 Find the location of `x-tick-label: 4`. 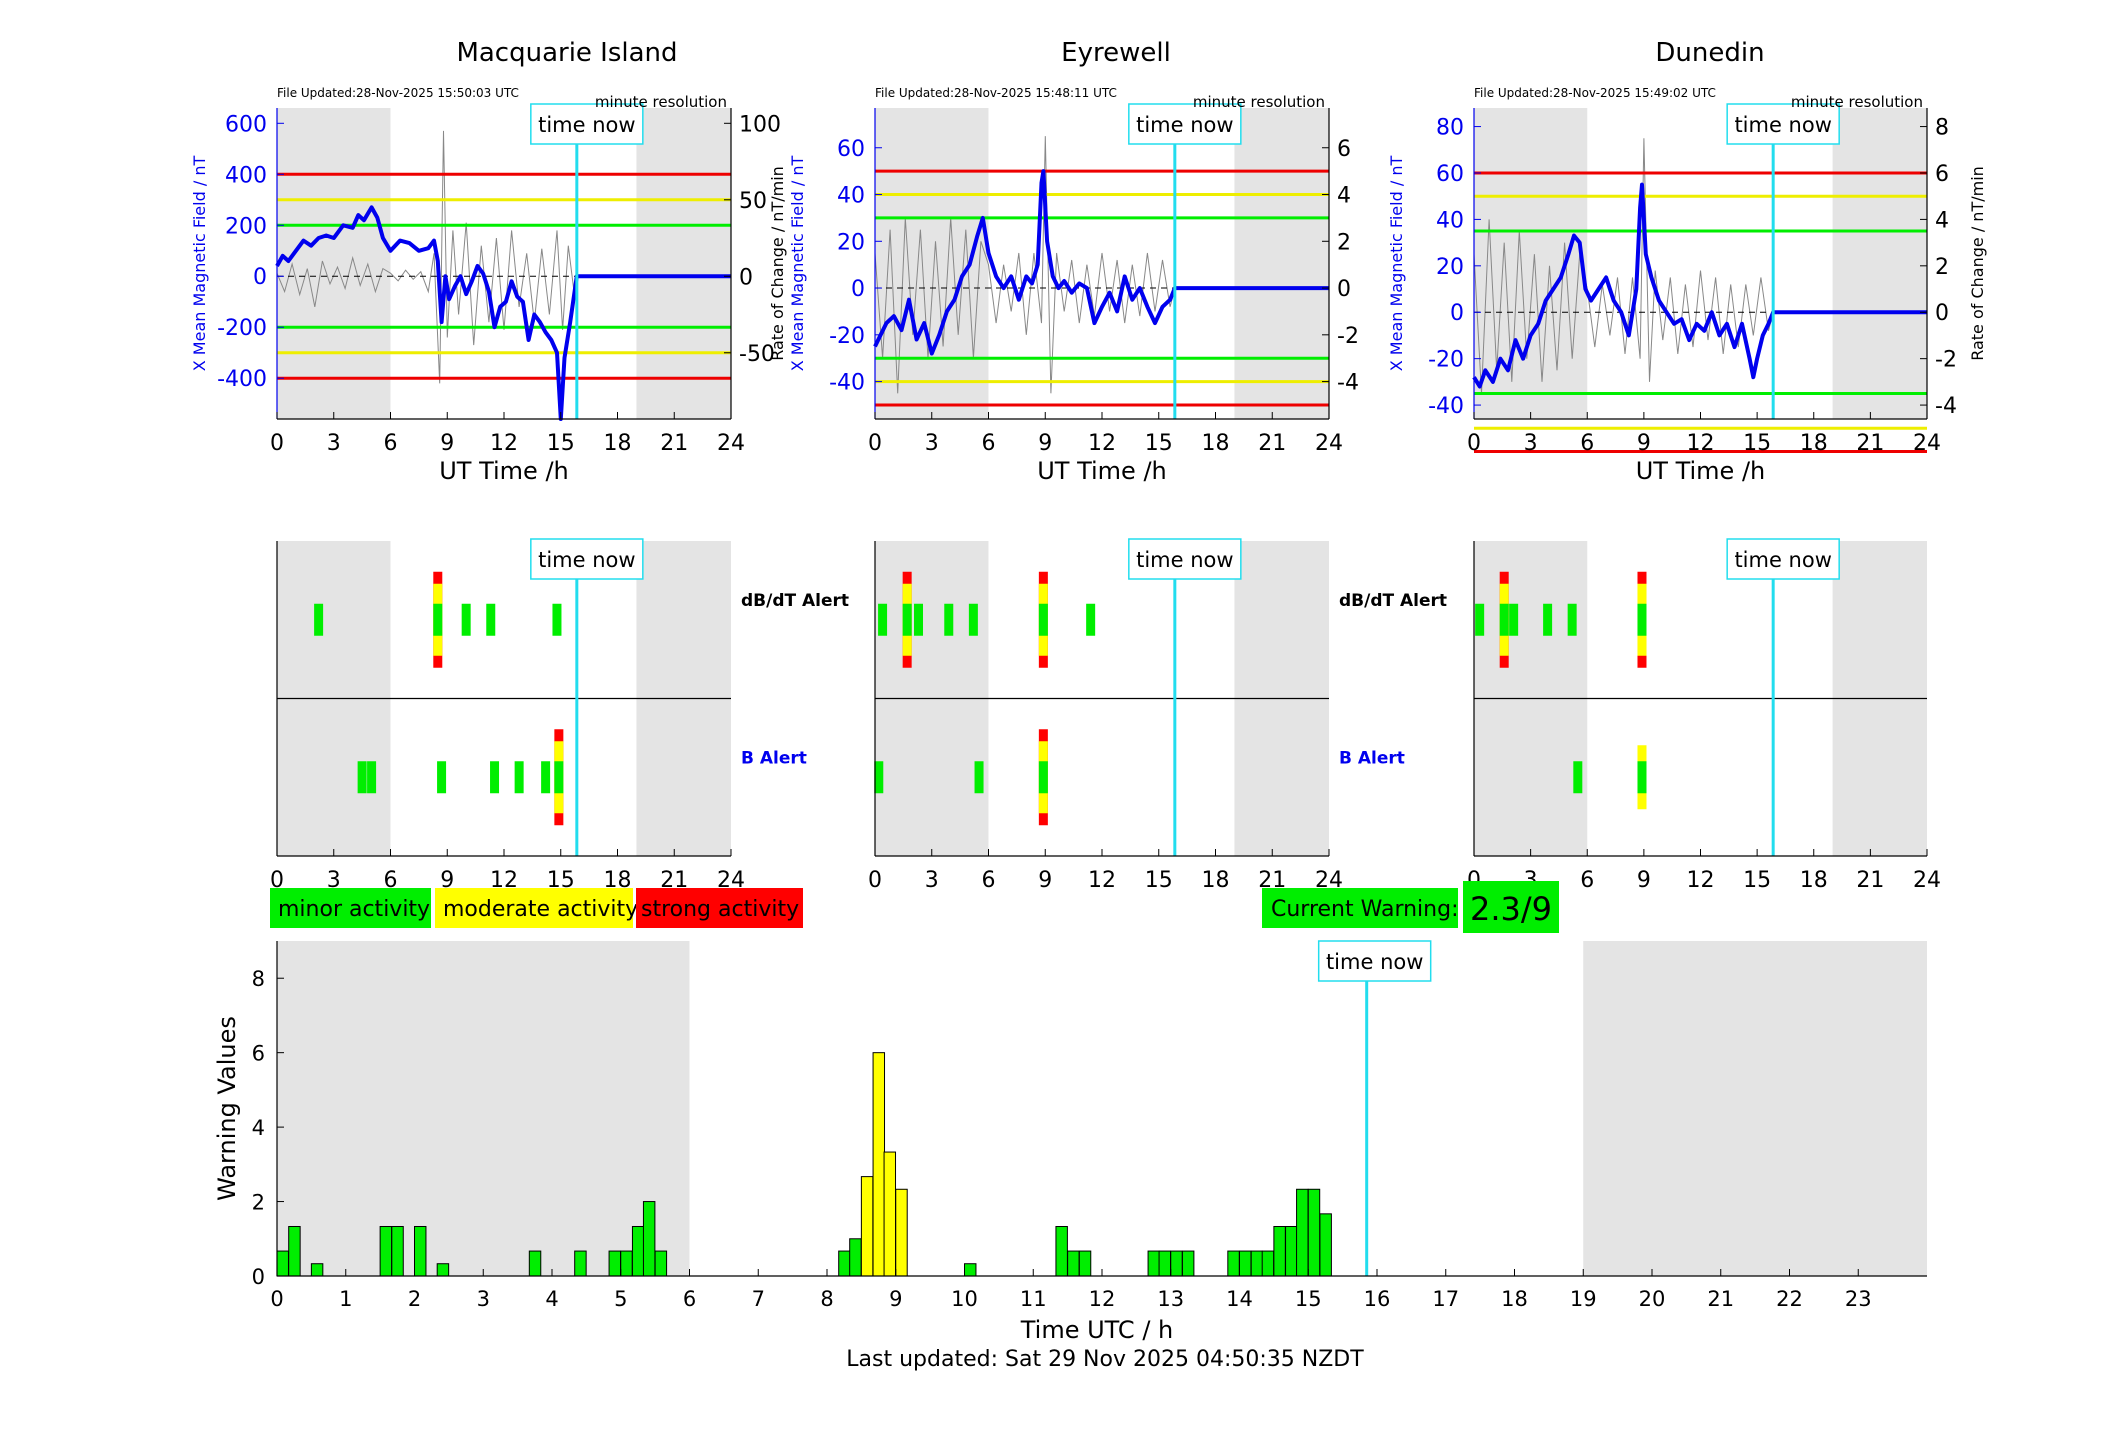

x-tick-label: 4 is located at coordinates (551, 1299).